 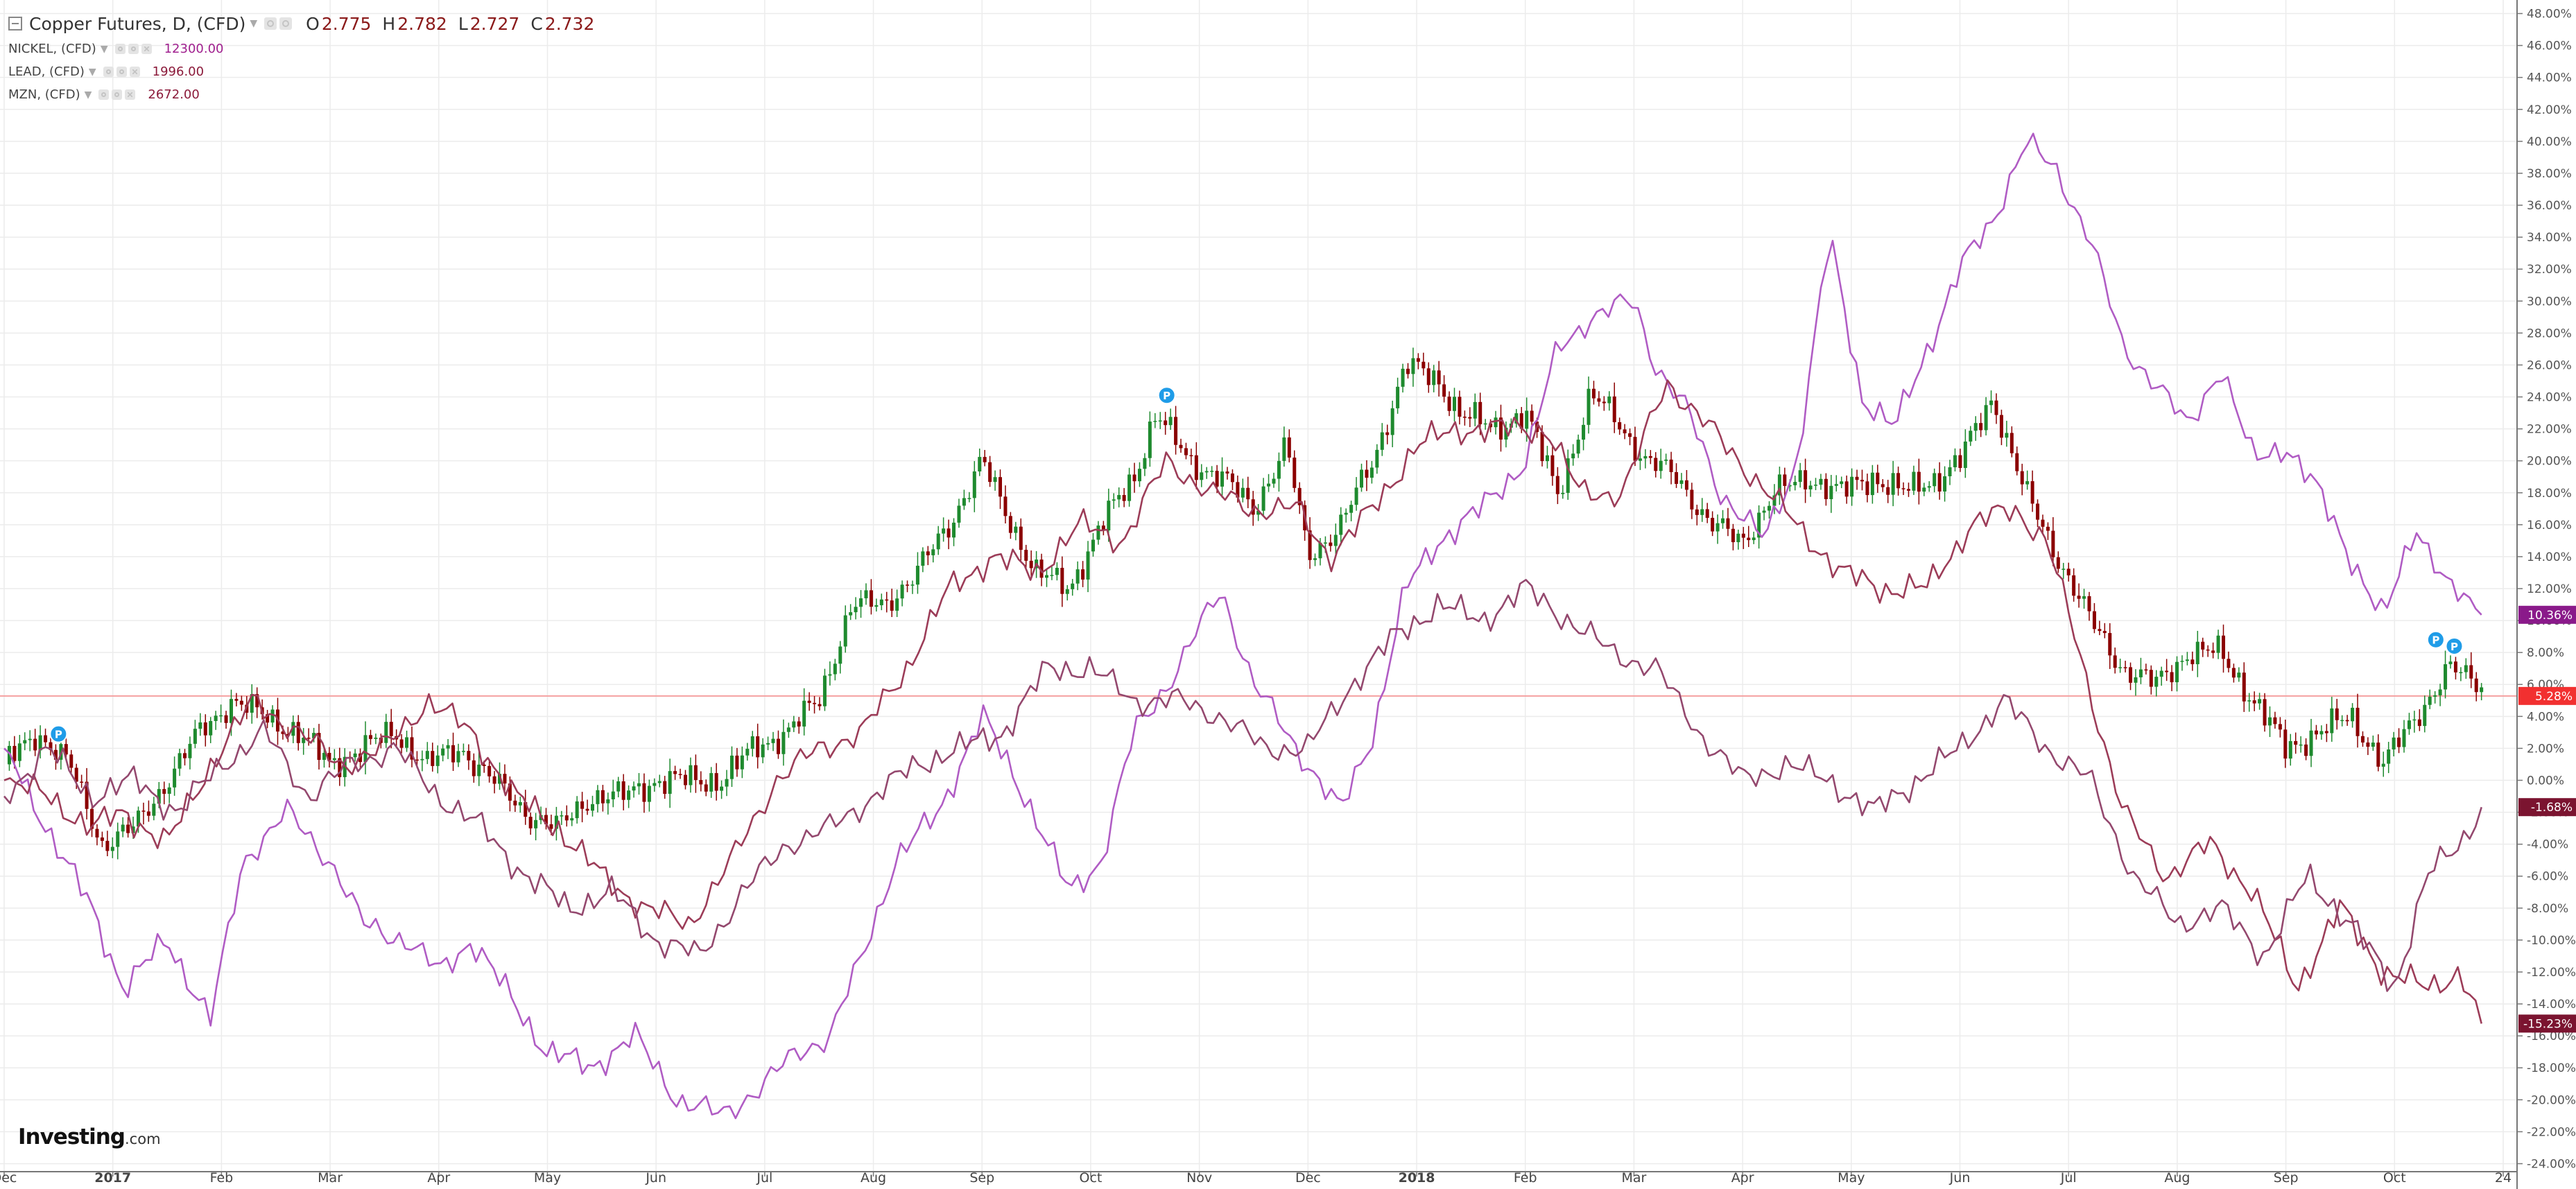 I want to click on time-tick-label: May, so click(x=547, y=1178).